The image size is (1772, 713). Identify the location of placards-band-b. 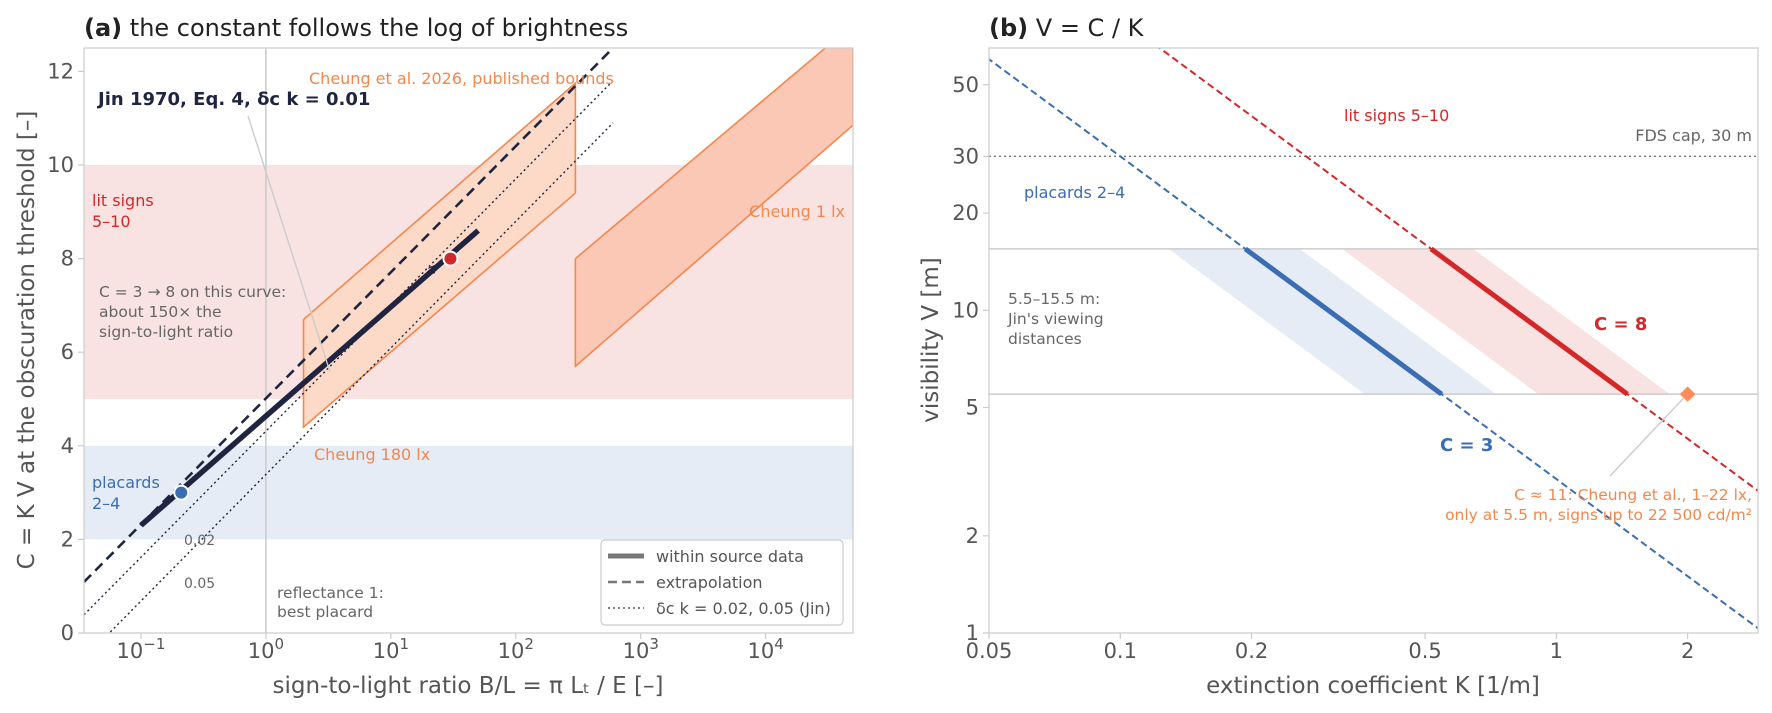
(1332, 321).